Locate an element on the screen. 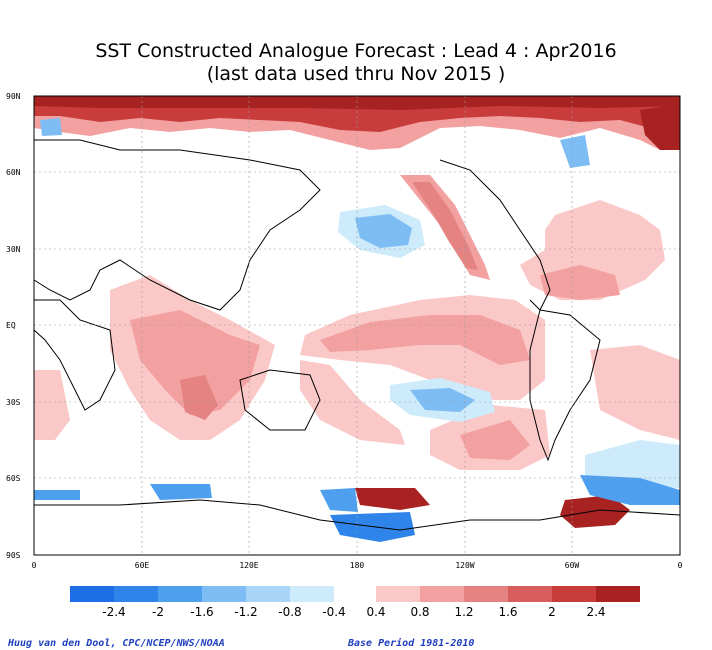  lon-label: 60E is located at coordinates (142, 565).